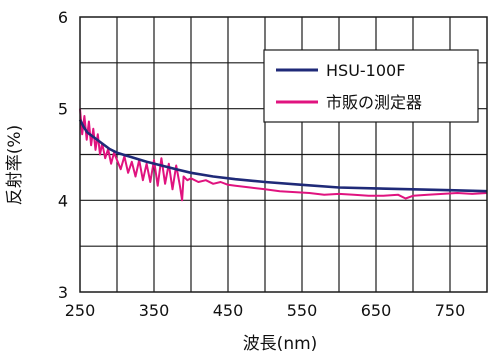  I want to click on y-tick-label: 4, so click(63, 200).